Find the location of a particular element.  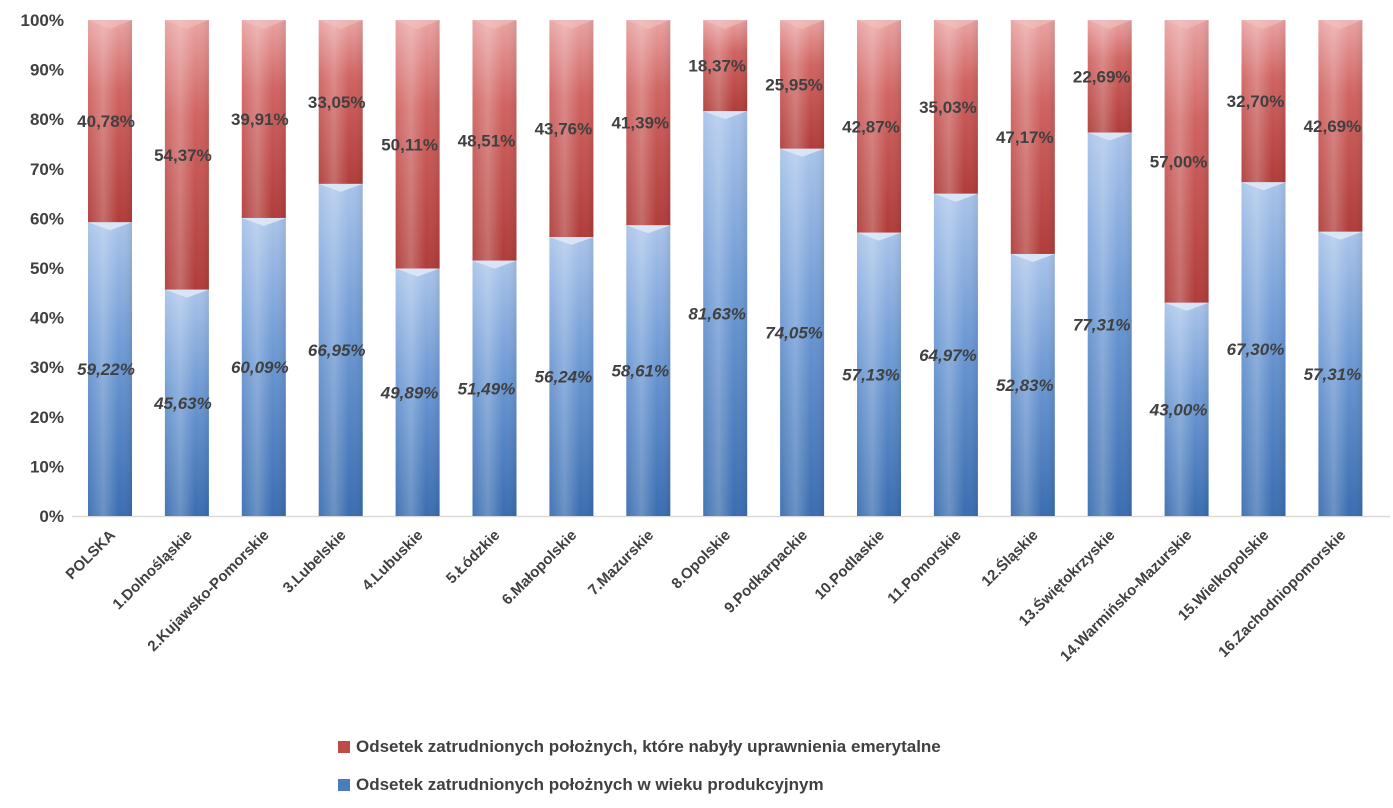

data-label-blue: 52,83% is located at coordinates (1025, 385).